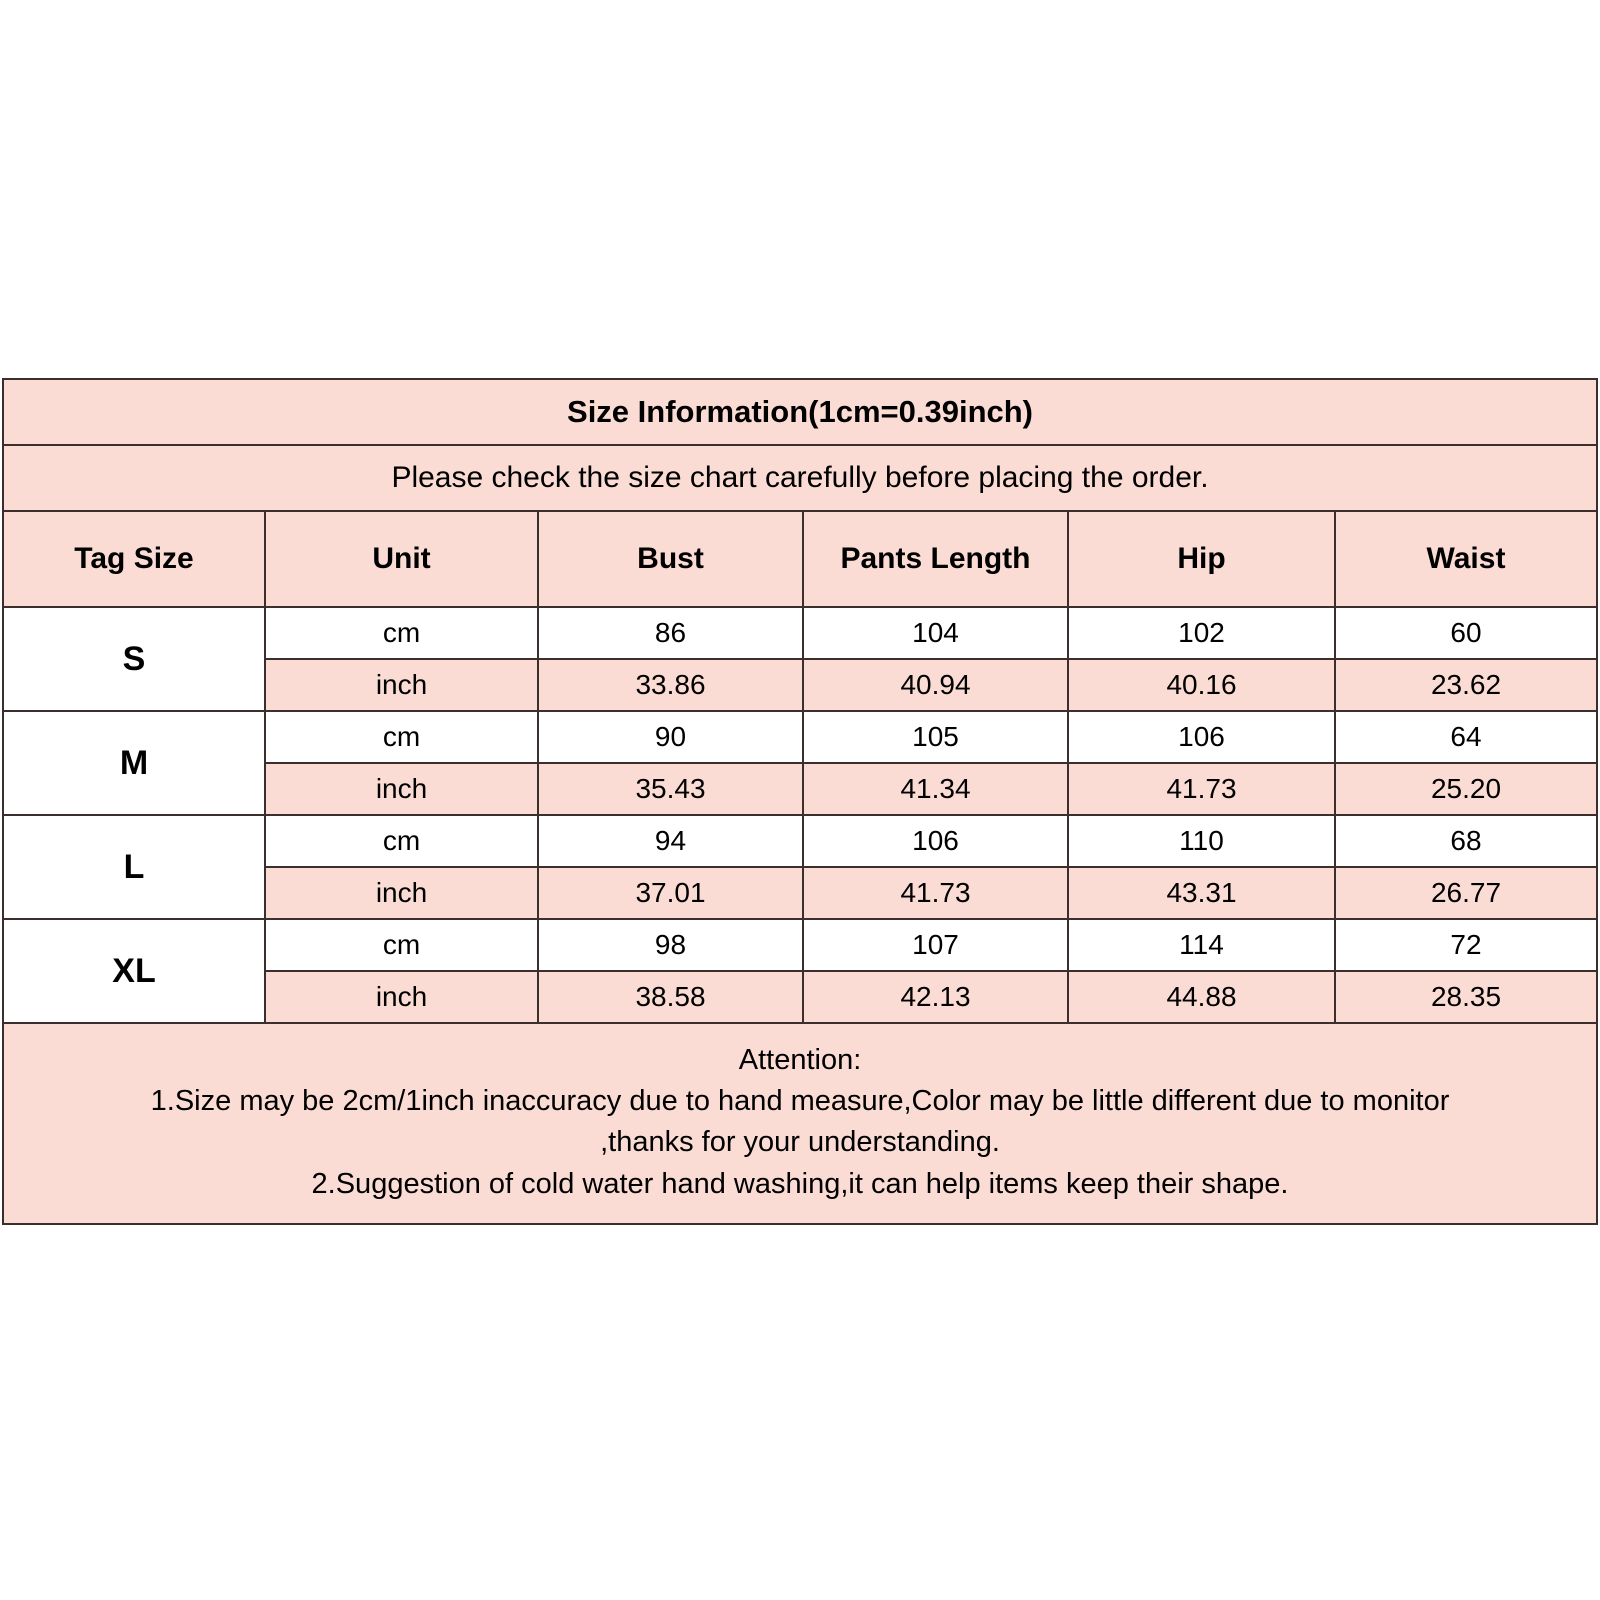  I want to click on waist-value-inch: 28.35, so click(1466, 997).